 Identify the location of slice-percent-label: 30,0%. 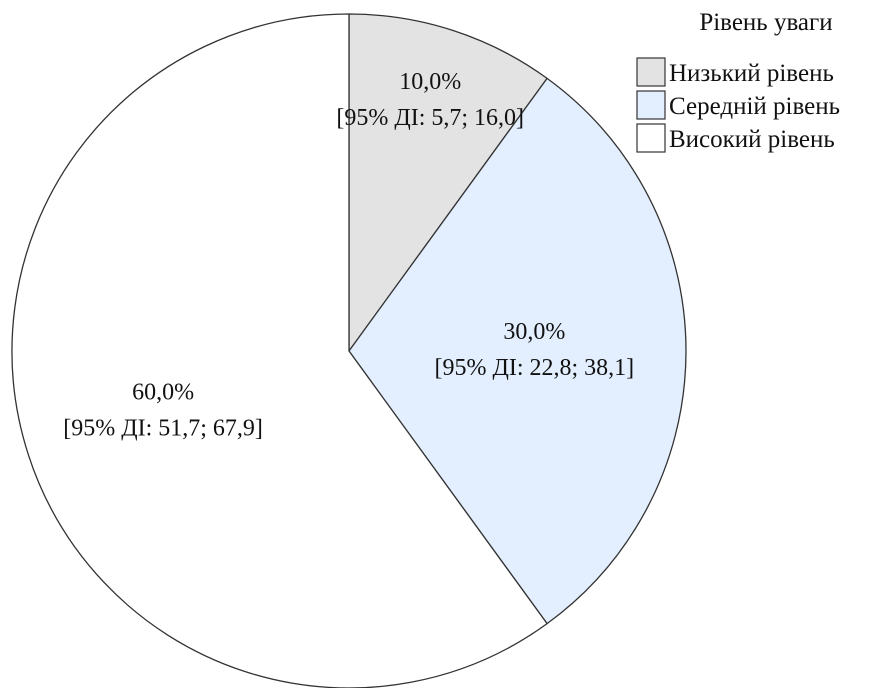
(534, 332).